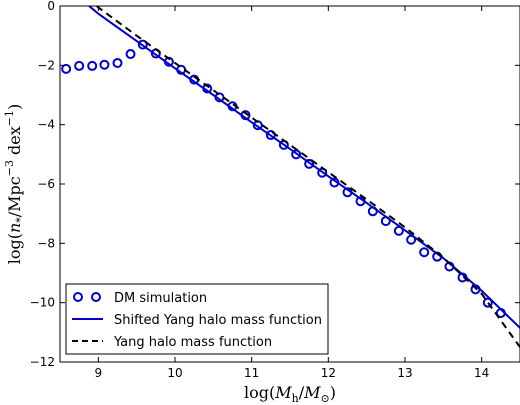 This screenshot has width=520, height=405. Describe the element at coordinates (192, 342) in the screenshot. I see `legend-label-yang: Yang halo mass function` at that location.